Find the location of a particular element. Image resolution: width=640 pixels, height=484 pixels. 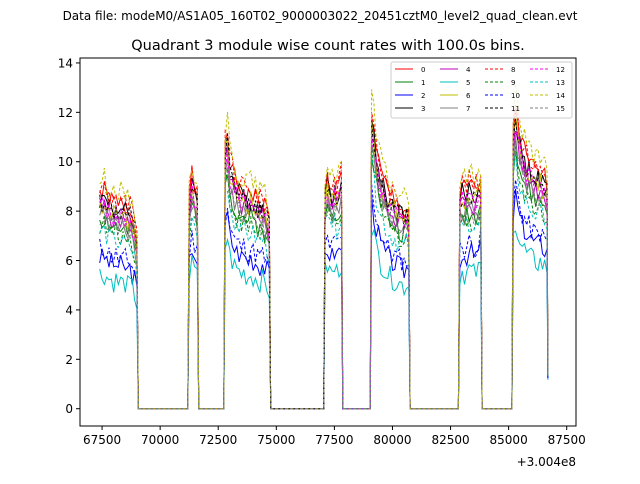

legend-label-13: 13 is located at coordinates (560, 83).